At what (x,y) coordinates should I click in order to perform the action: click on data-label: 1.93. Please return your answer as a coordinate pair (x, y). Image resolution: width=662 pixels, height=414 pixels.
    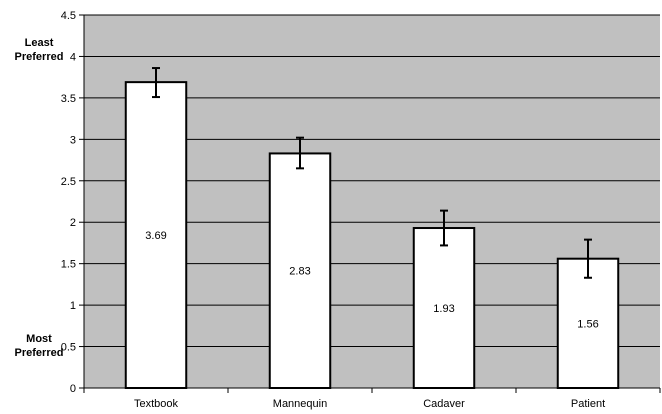
    Looking at the image, I should click on (443, 309).